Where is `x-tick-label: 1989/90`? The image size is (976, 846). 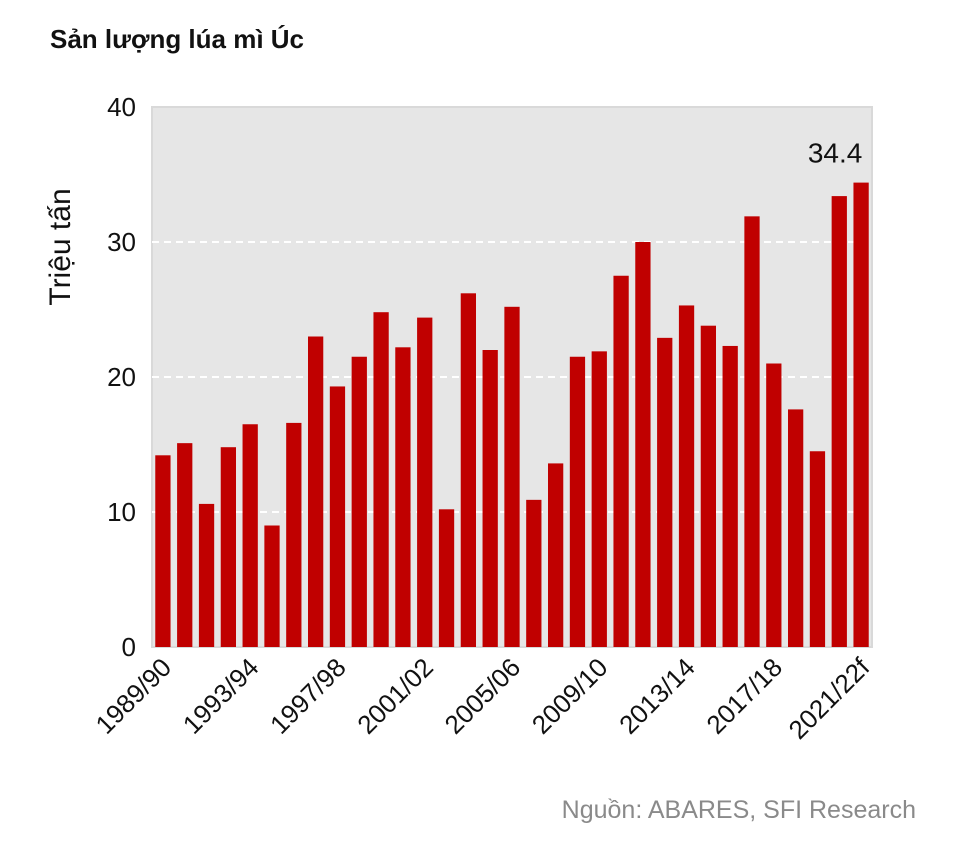 x-tick-label: 1989/90 is located at coordinates (133, 696).